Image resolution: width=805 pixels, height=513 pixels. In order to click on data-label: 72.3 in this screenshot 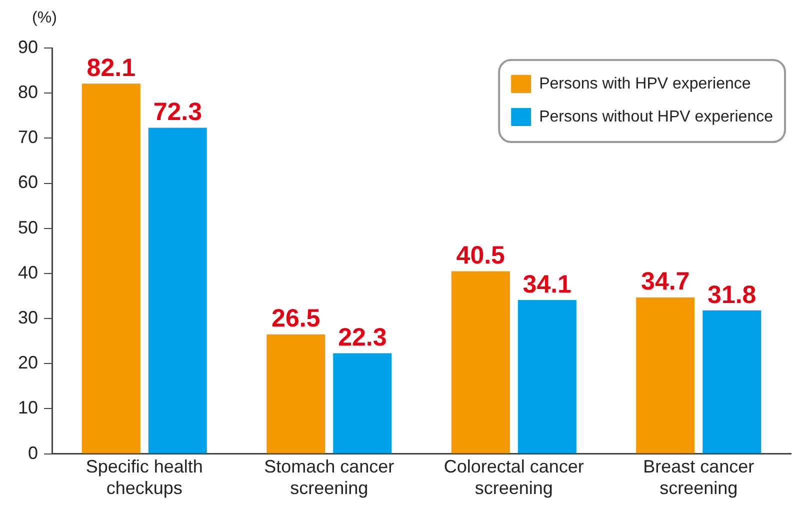, I will do `click(177, 112)`.